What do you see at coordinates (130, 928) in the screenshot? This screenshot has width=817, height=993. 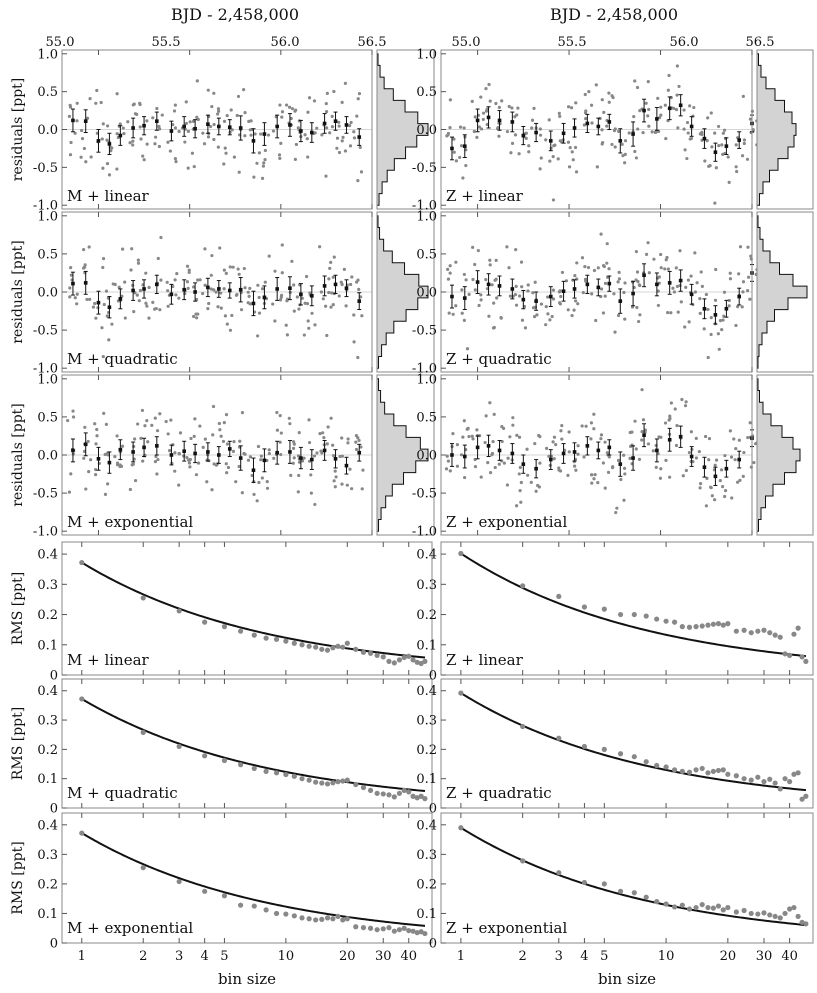 I see `panel-label: M + exponential` at bounding box center [130, 928].